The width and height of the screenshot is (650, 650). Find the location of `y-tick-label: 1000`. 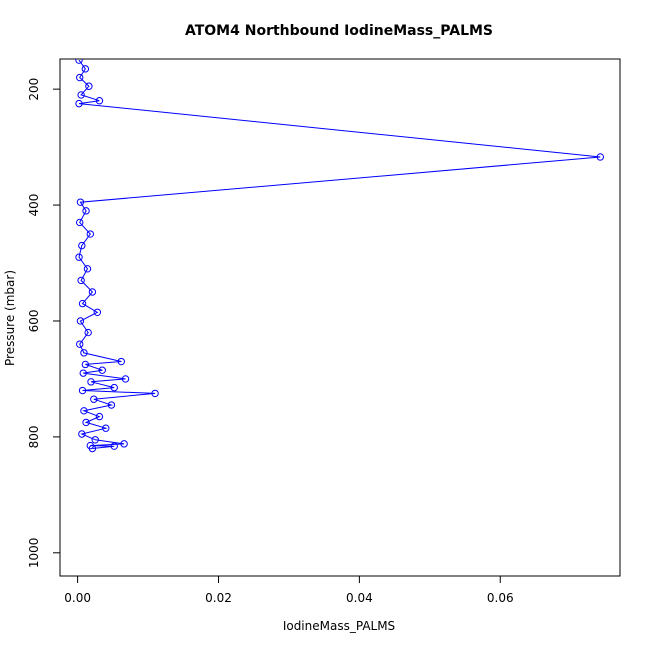

y-tick-label: 1000 is located at coordinates (34, 553).